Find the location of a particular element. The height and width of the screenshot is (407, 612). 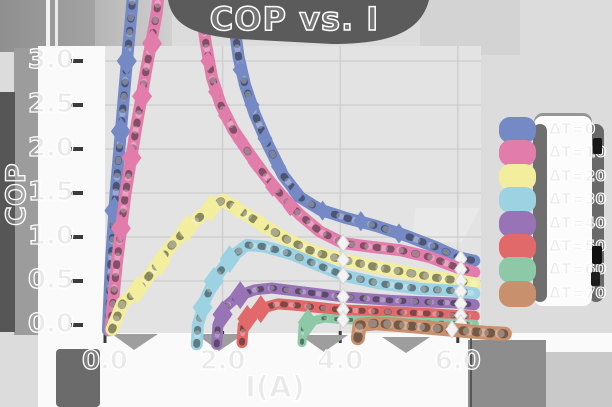

marker-diamond-dT60 is located at coordinates (307, 322).